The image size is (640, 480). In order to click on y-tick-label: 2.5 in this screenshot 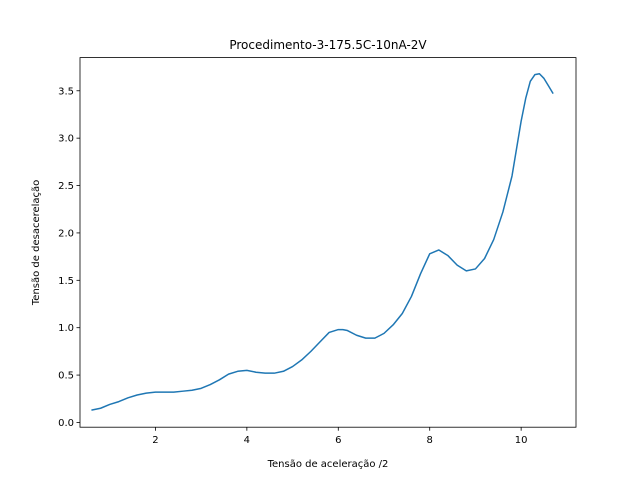, I will do `click(66, 186)`.